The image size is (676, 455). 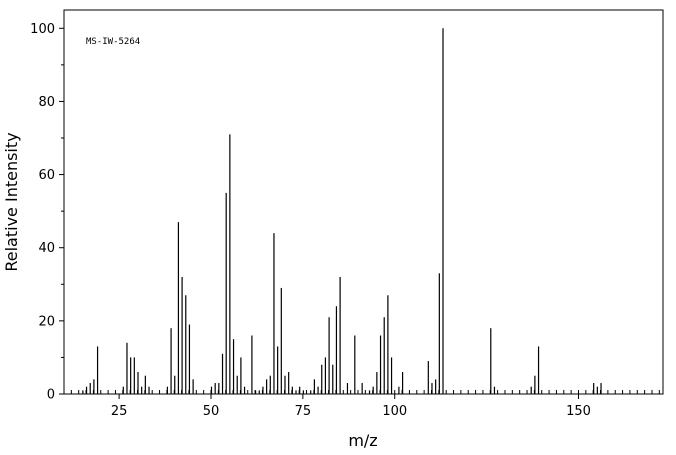 What do you see at coordinates (51, 395) in the screenshot?
I see `y-tick-label: 0` at bounding box center [51, 395].